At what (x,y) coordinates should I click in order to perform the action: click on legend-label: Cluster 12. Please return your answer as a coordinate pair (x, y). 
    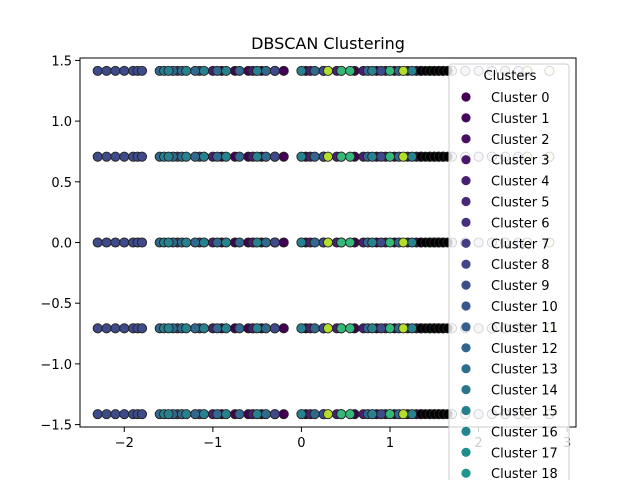
    Looking at the image, I should click on (524, 349).